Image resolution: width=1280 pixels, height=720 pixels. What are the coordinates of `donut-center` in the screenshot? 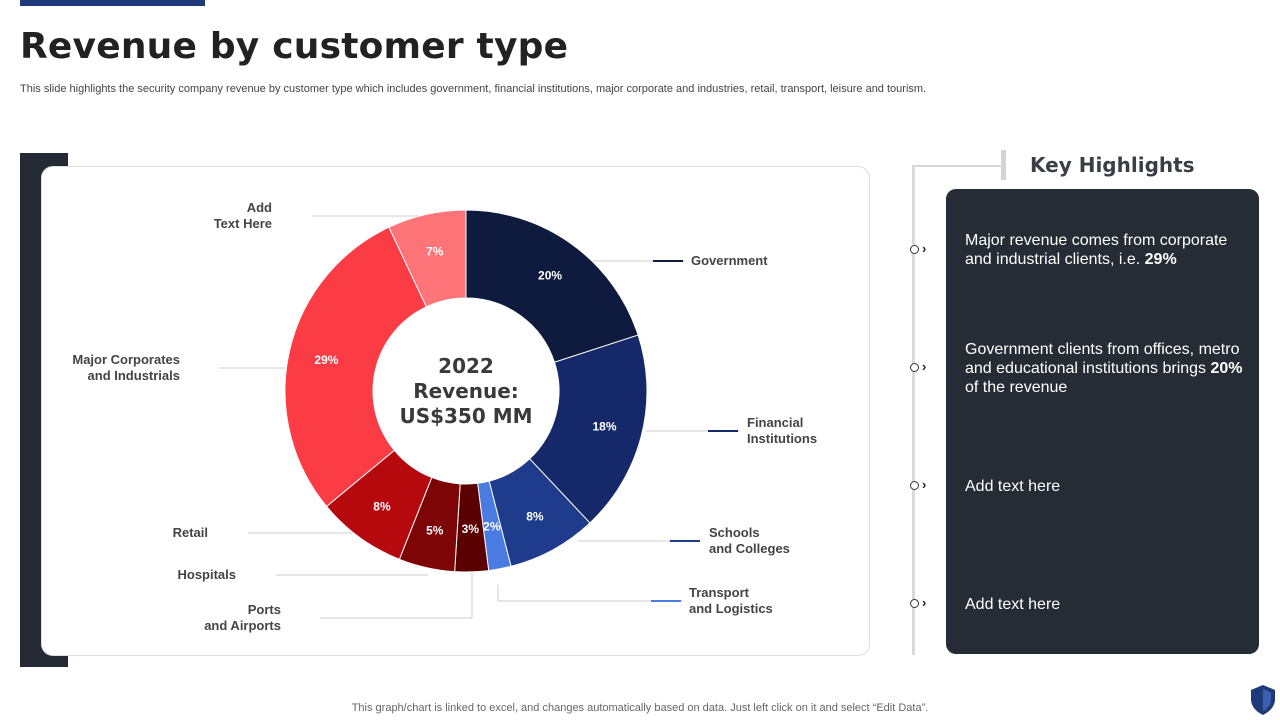 It's located at (466, 391).